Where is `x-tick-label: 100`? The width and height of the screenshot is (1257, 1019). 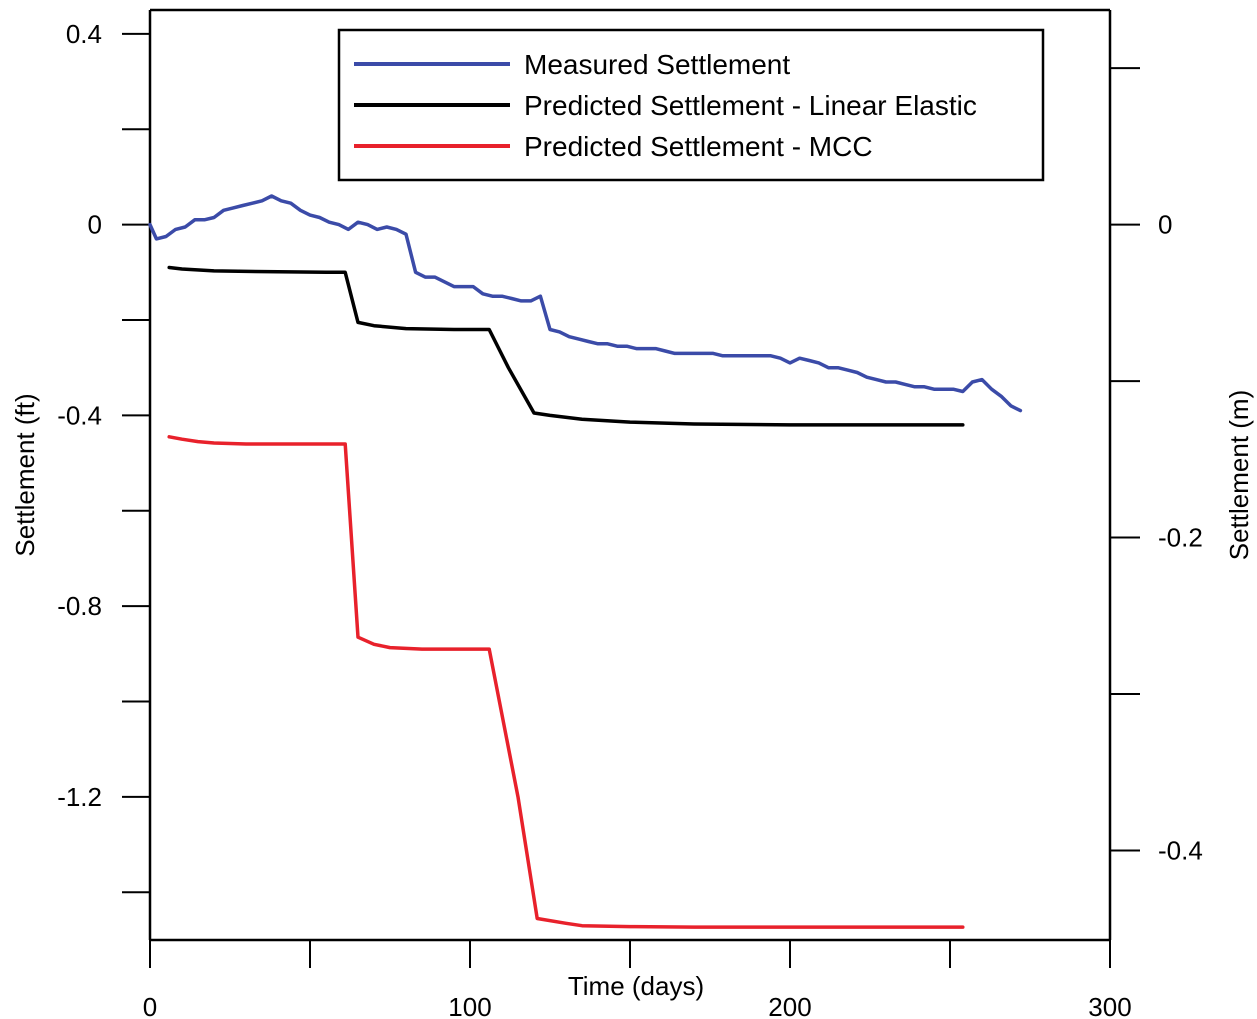 x-tick-label: 100 is located at coordinates (469, 1005).